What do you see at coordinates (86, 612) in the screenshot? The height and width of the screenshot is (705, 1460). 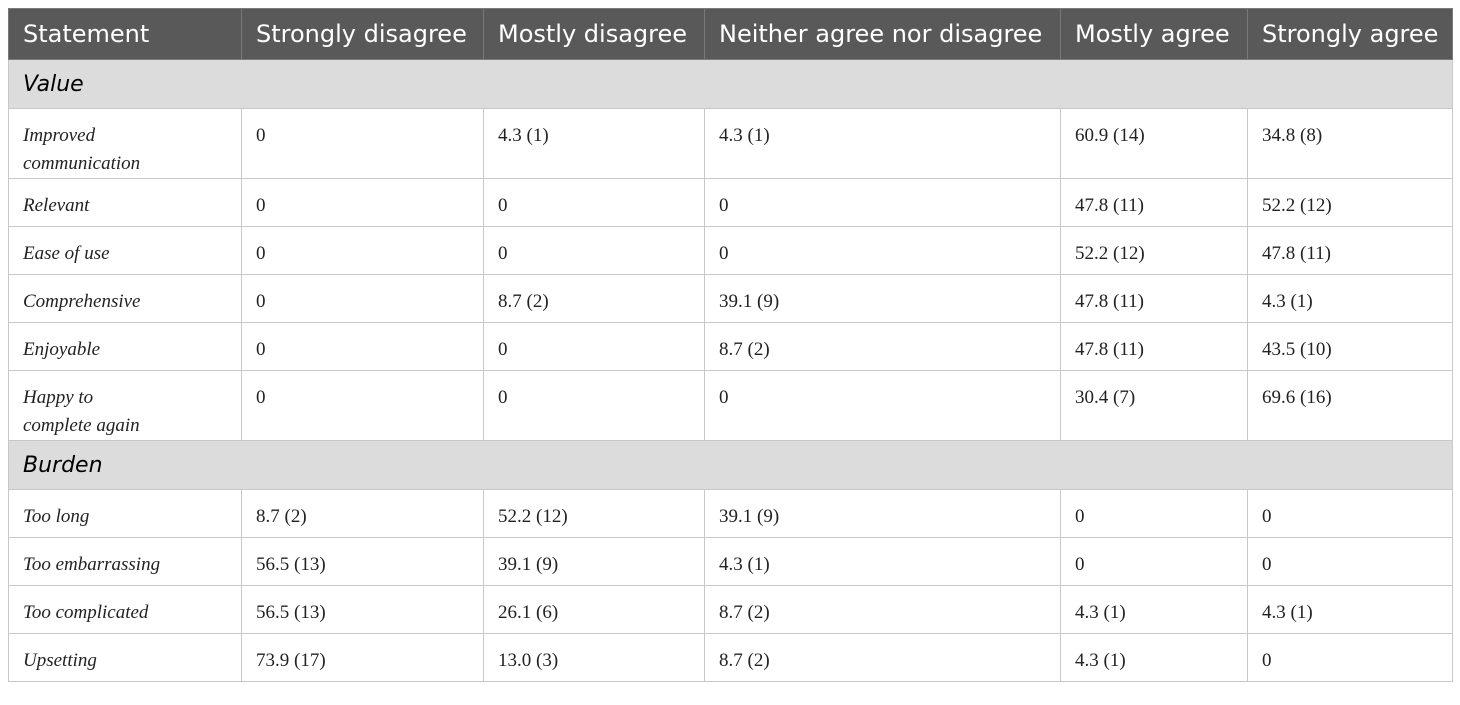 I see `statement-text: Too complicated` at bounding box center [86, 612].